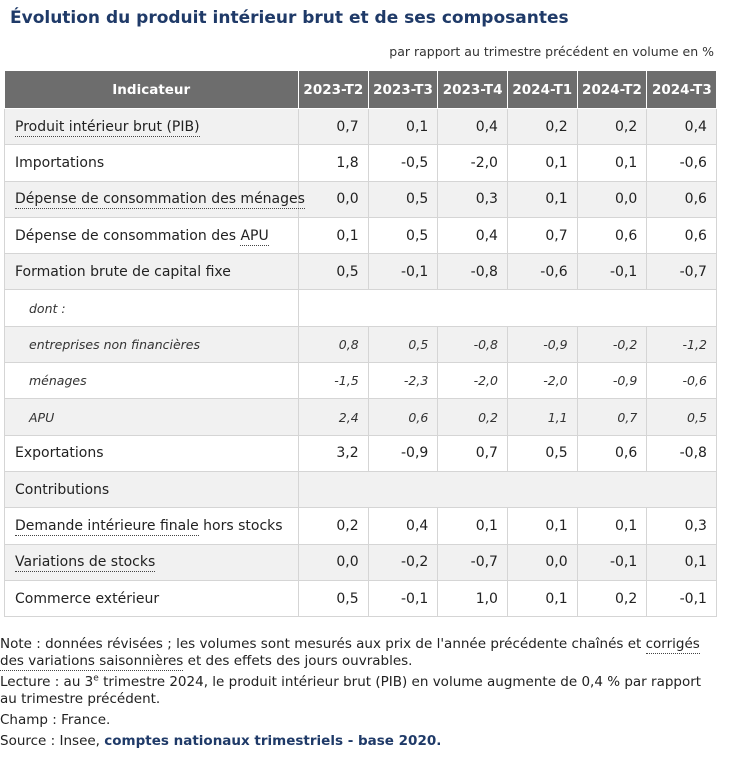 The height and width of the screenshot is (774, 734). Describe the element at coordinates (333, 417) in the screenshot. I see `table-cell: 2,4` at that location.